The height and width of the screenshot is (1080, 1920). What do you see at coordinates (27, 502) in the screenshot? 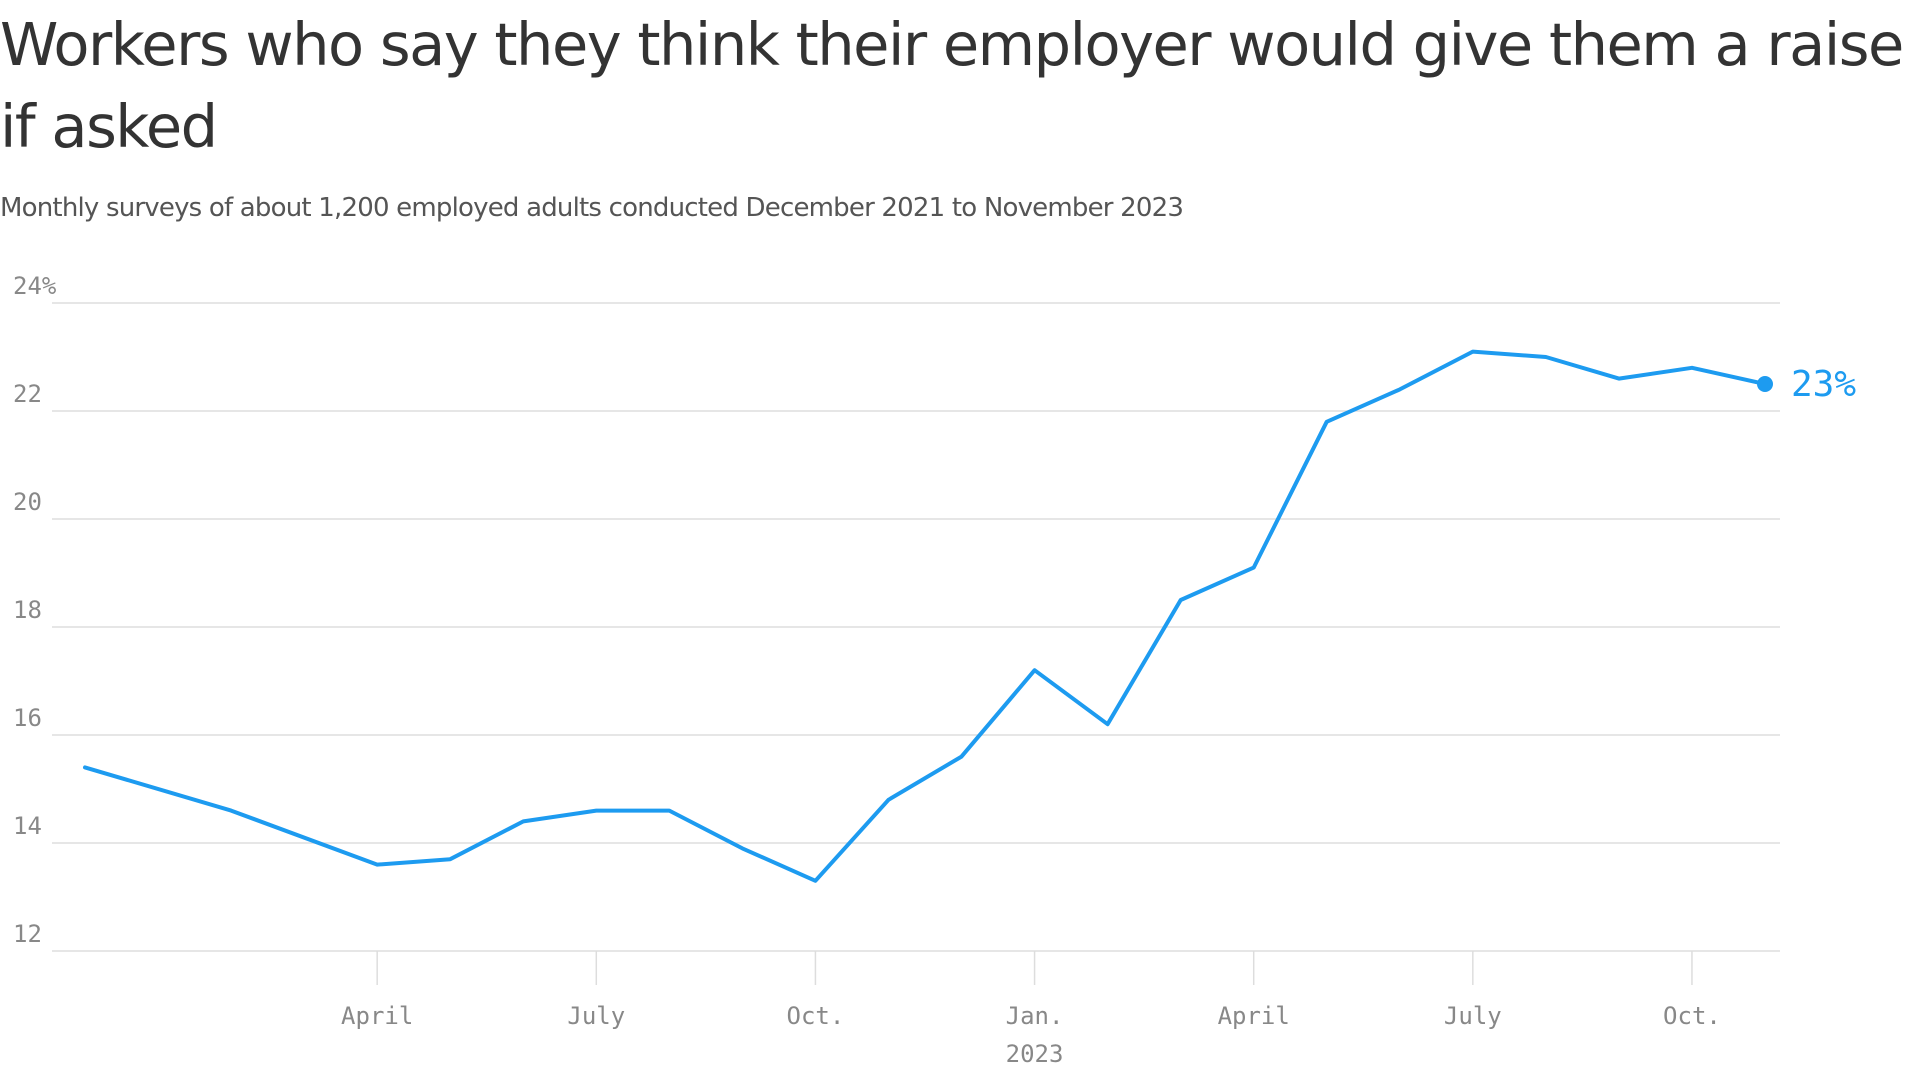
I see `y-tick-label: 20` at bounding box center [27, 502].